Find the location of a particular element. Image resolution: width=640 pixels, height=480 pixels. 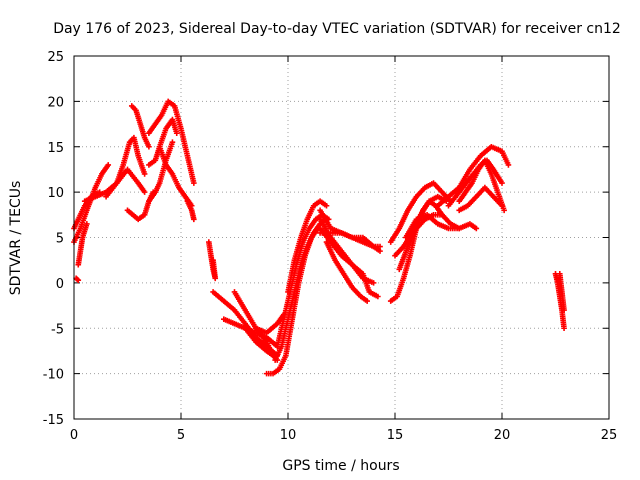

x-tick-label: 25 is located at coordinates (609, 435).